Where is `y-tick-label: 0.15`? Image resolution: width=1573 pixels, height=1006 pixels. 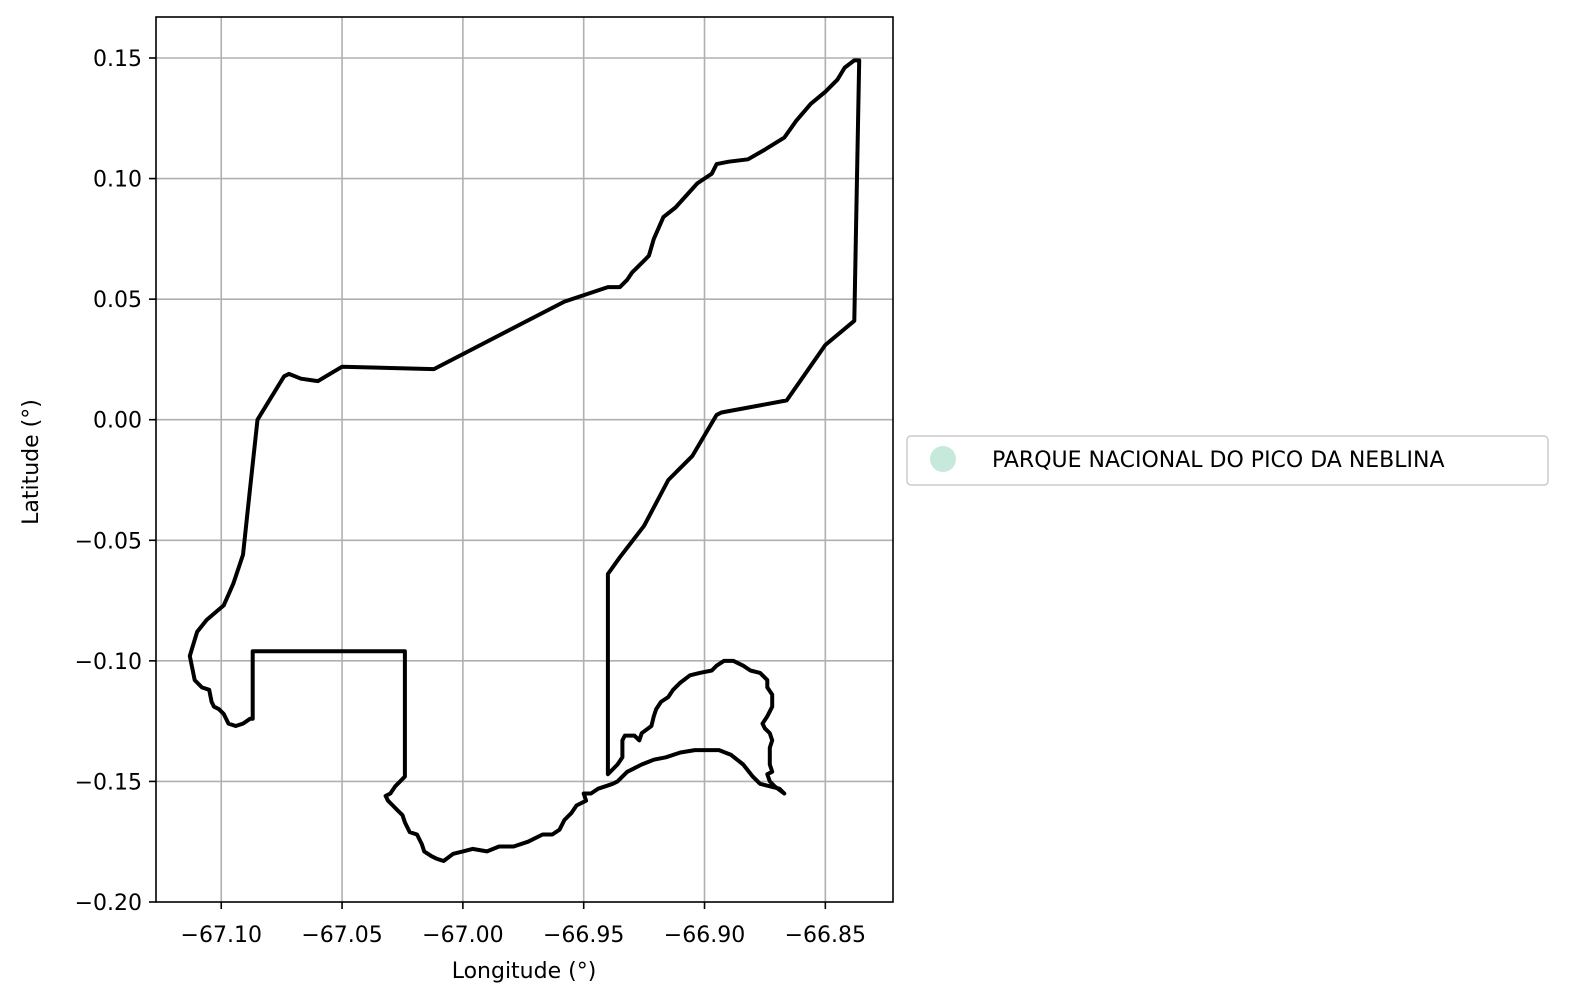
y-tick-label: 0.15 is located at coordinates (117, 59).